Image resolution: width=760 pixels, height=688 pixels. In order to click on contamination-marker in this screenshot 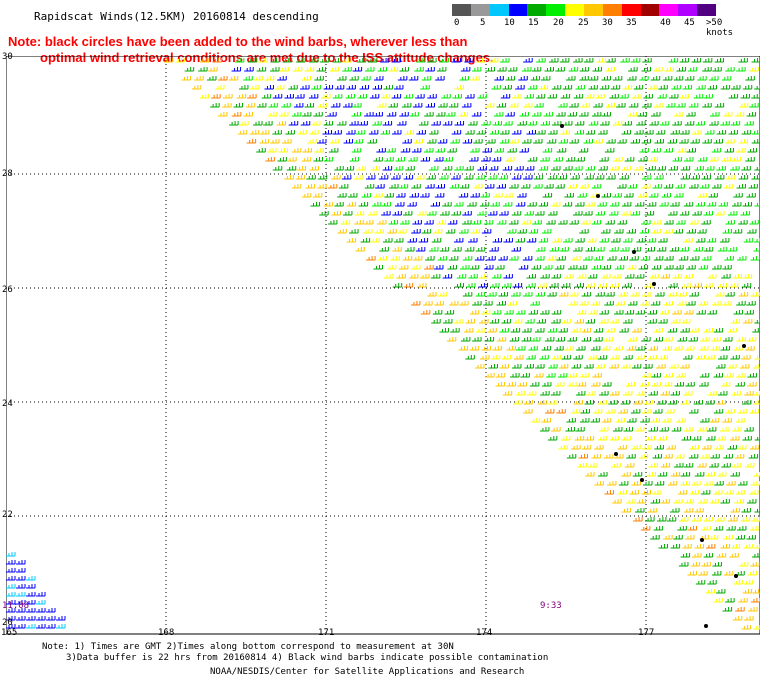, I will do `click(702, 540)`.